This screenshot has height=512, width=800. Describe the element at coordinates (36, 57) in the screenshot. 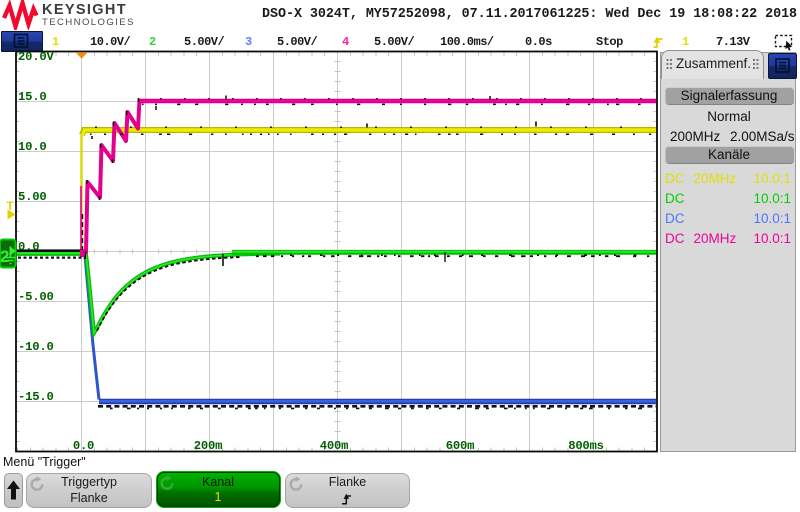

I see `svg-text: 20.0V` at that location.